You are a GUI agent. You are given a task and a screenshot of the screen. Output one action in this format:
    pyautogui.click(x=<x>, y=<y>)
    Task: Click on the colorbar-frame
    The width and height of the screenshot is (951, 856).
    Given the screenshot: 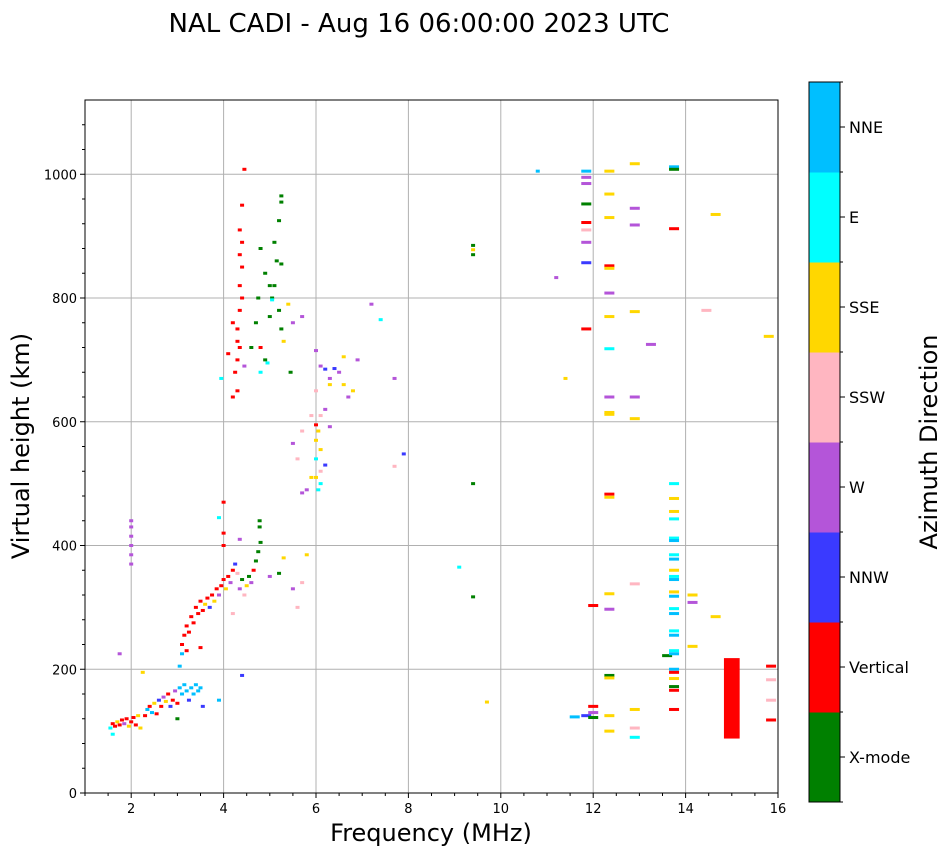 What is the action you would take?
    pyautogui.click(x=824, y=442)
    